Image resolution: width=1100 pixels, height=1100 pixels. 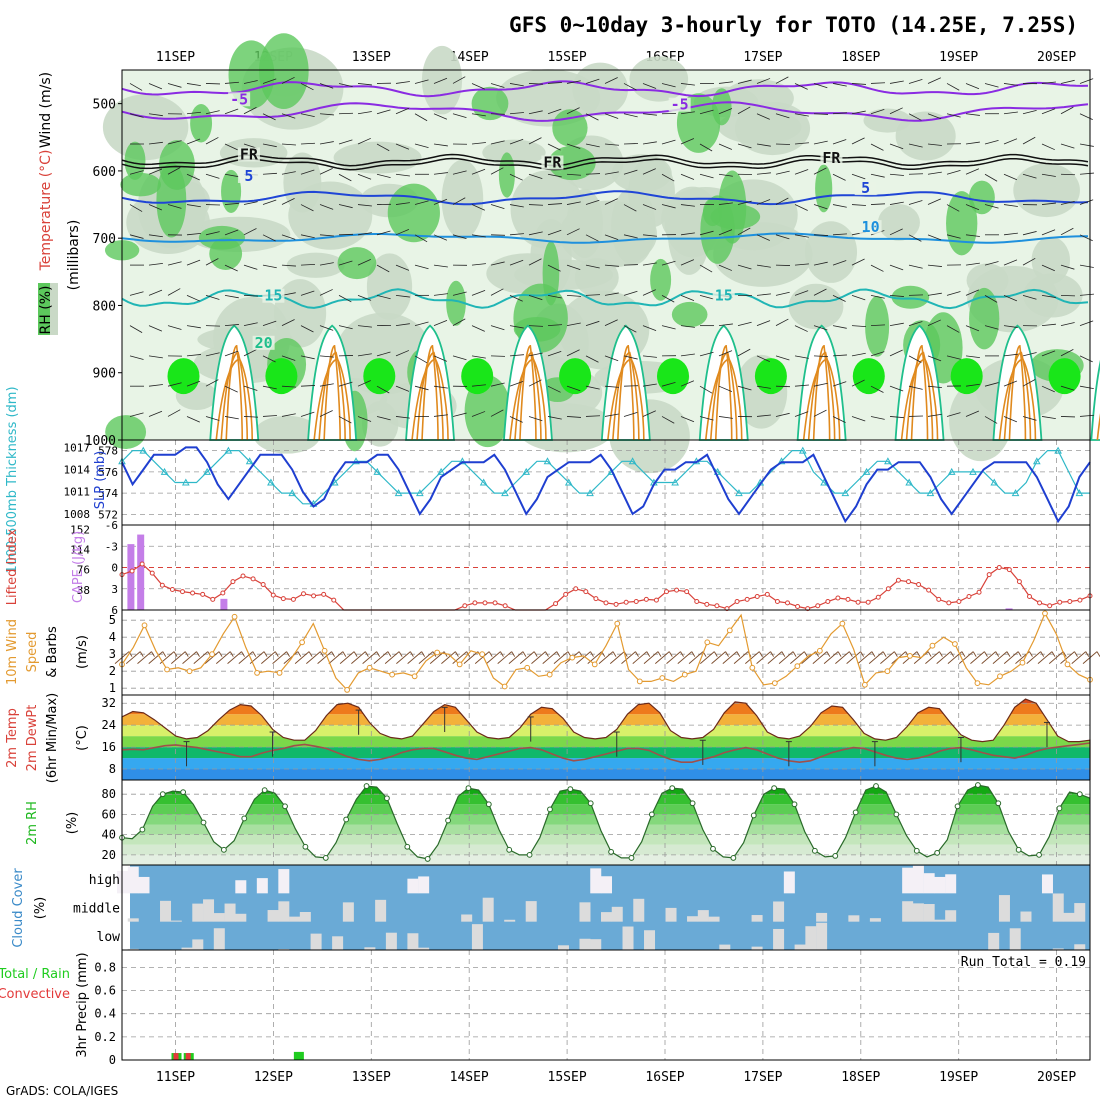 What do you see at coordinates (606, 1005) in the screenshot?
I see `panel-frame-precip` at bounding box center [606, 1005].